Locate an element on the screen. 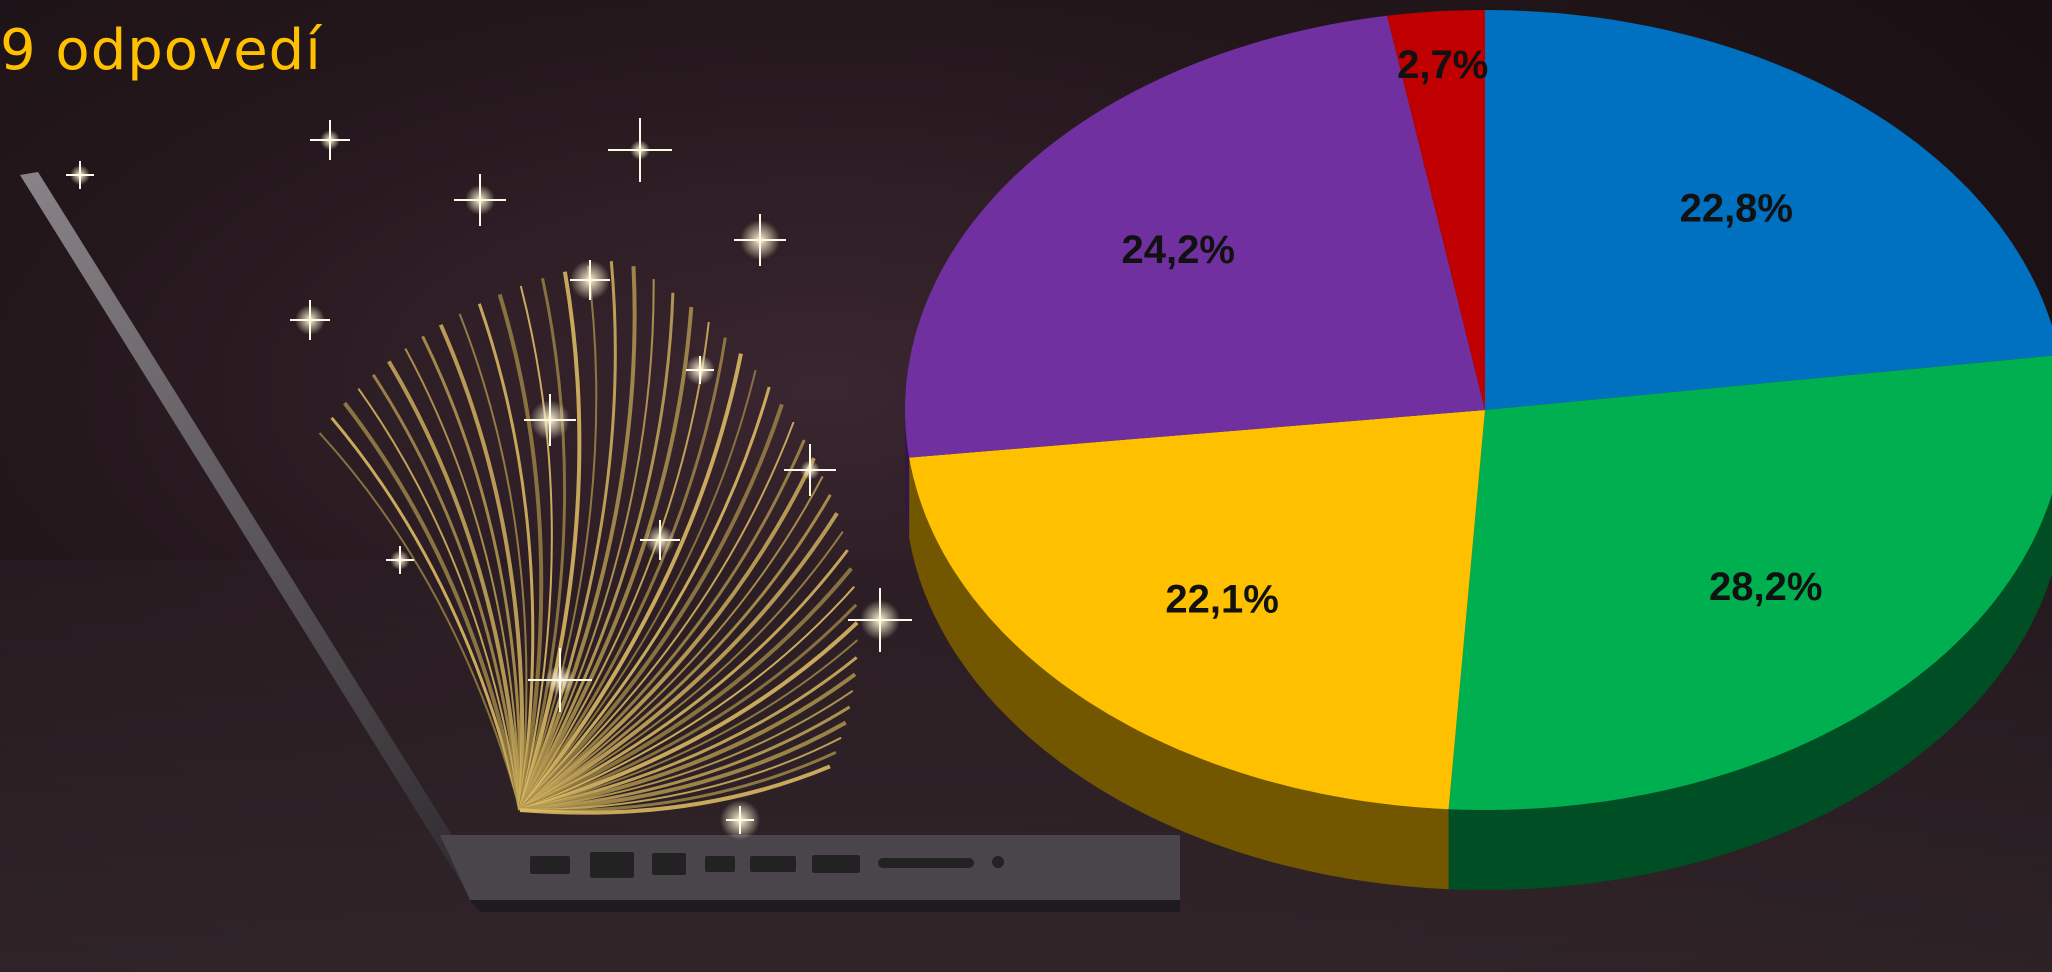 Image resolution: width=2052 pixels, height=972 pixels. pie-data-label: 28,2% is located at coordinates (1765, 587).